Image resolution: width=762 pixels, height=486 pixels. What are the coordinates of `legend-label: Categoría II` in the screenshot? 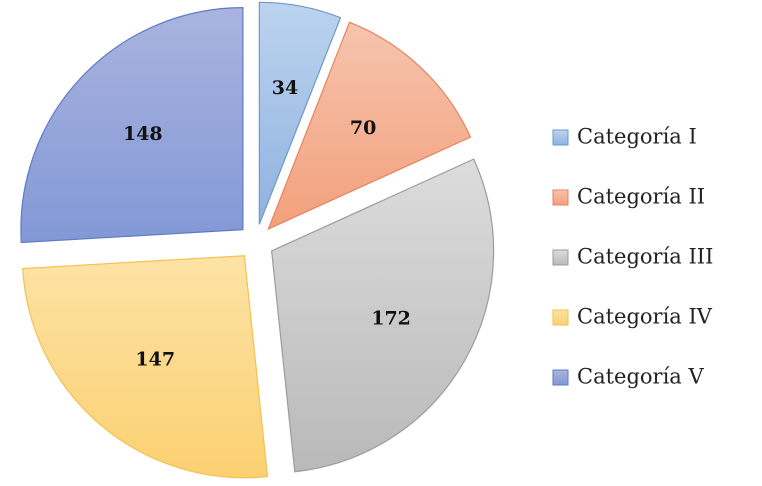 It's located at (641, 197).